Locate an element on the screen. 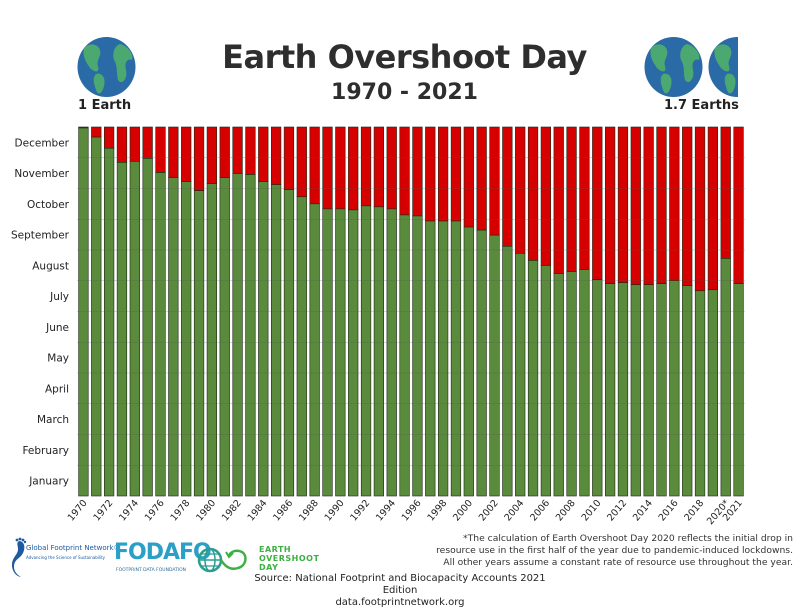 This screenshot has height=609, width=809. x-tick-label: 1988 is located at coordinates (309, 511).